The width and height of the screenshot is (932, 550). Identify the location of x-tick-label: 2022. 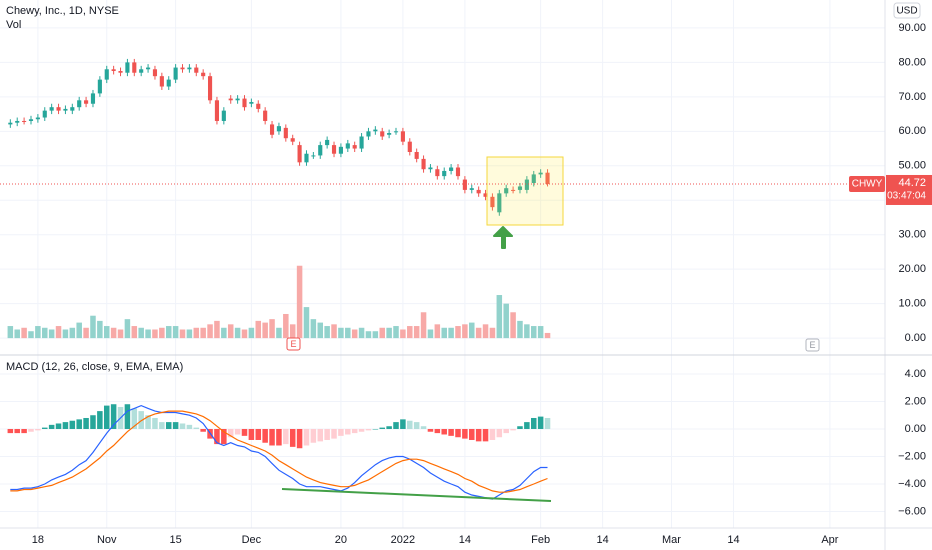
(403, 540).